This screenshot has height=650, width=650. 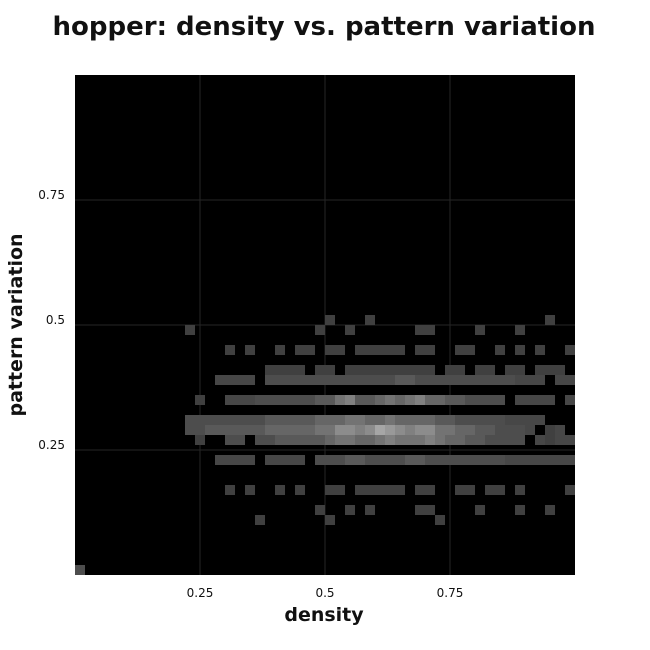 What do you see at coordinates (51, 445) in the screenshot?
I see `y-tick-label: 0.25` at bounding box center [51, 445].